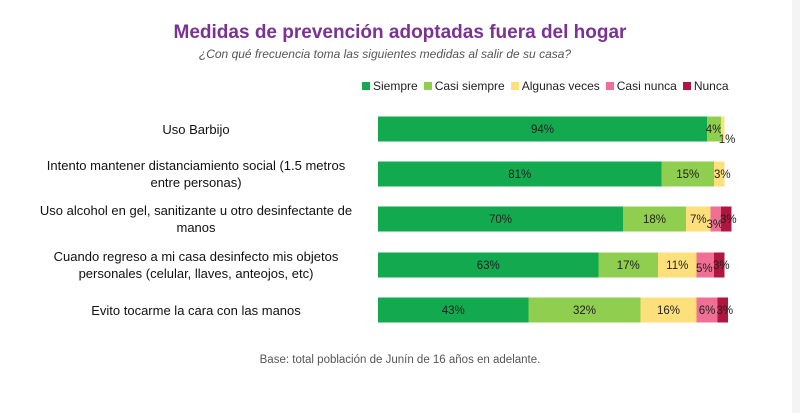  I want to click on data-label: 1%, so click(727, 140).